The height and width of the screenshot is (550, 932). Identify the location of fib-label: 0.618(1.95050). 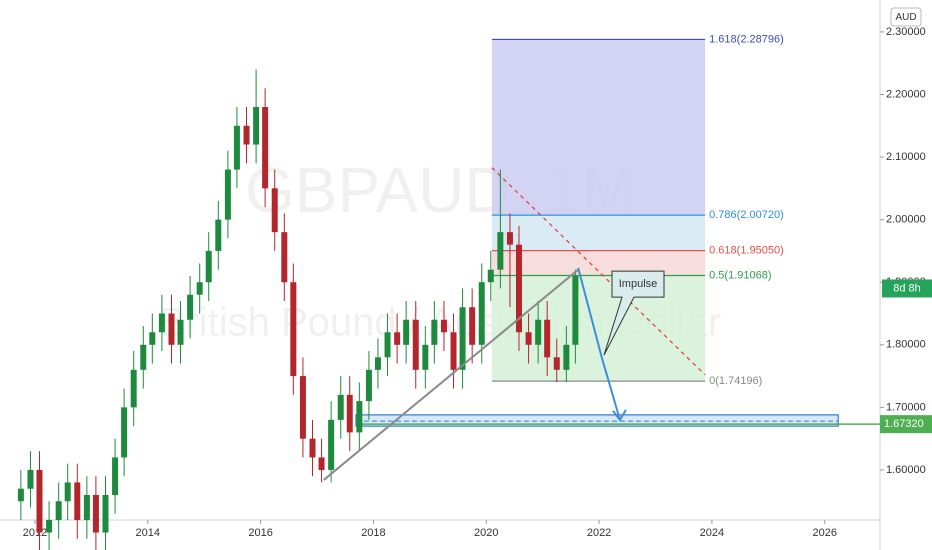
(746, 251).